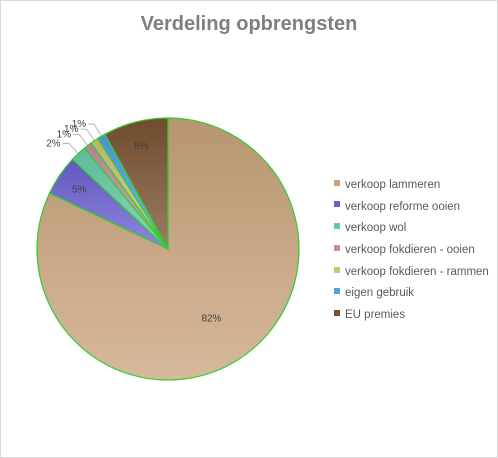 This screenshot has width=498, height=458. I want to click on slice-data-label: 2%, so click(53, 143).